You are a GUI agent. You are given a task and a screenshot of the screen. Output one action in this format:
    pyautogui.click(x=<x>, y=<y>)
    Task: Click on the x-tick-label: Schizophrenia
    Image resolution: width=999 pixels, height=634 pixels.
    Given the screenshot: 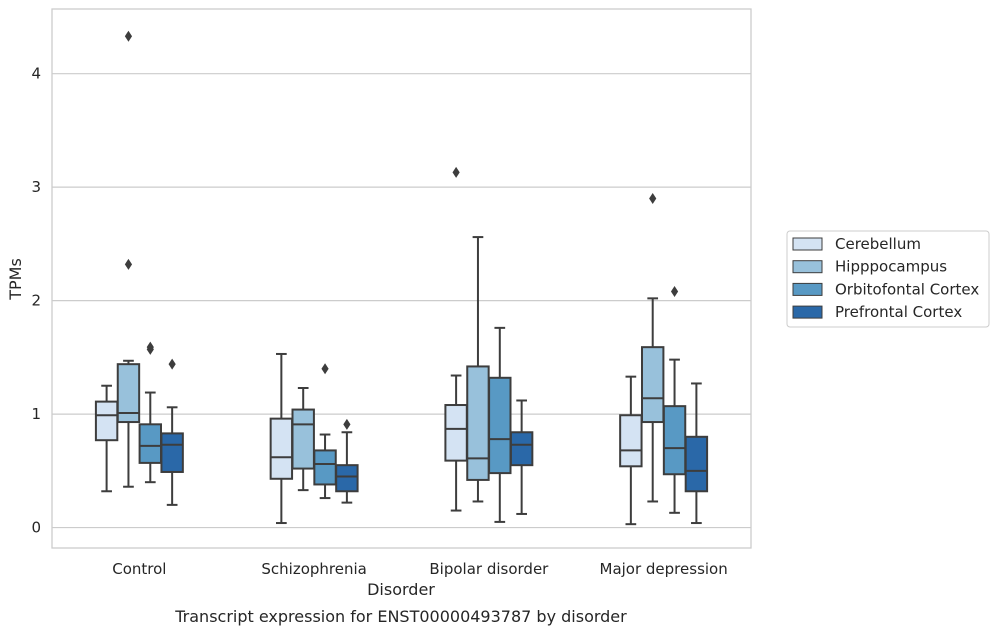 What is the action you would take?
    pyautogui.click(x=313, y=569)
    